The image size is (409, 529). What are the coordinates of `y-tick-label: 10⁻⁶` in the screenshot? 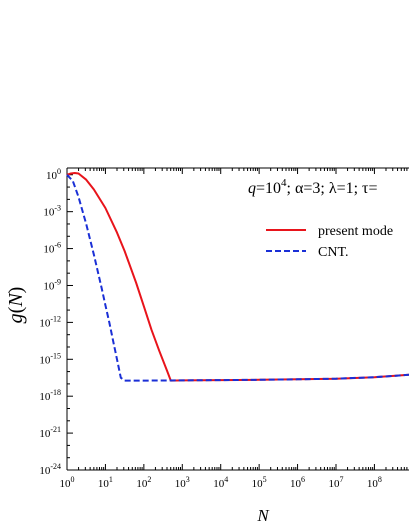 It's located at (52, 248).